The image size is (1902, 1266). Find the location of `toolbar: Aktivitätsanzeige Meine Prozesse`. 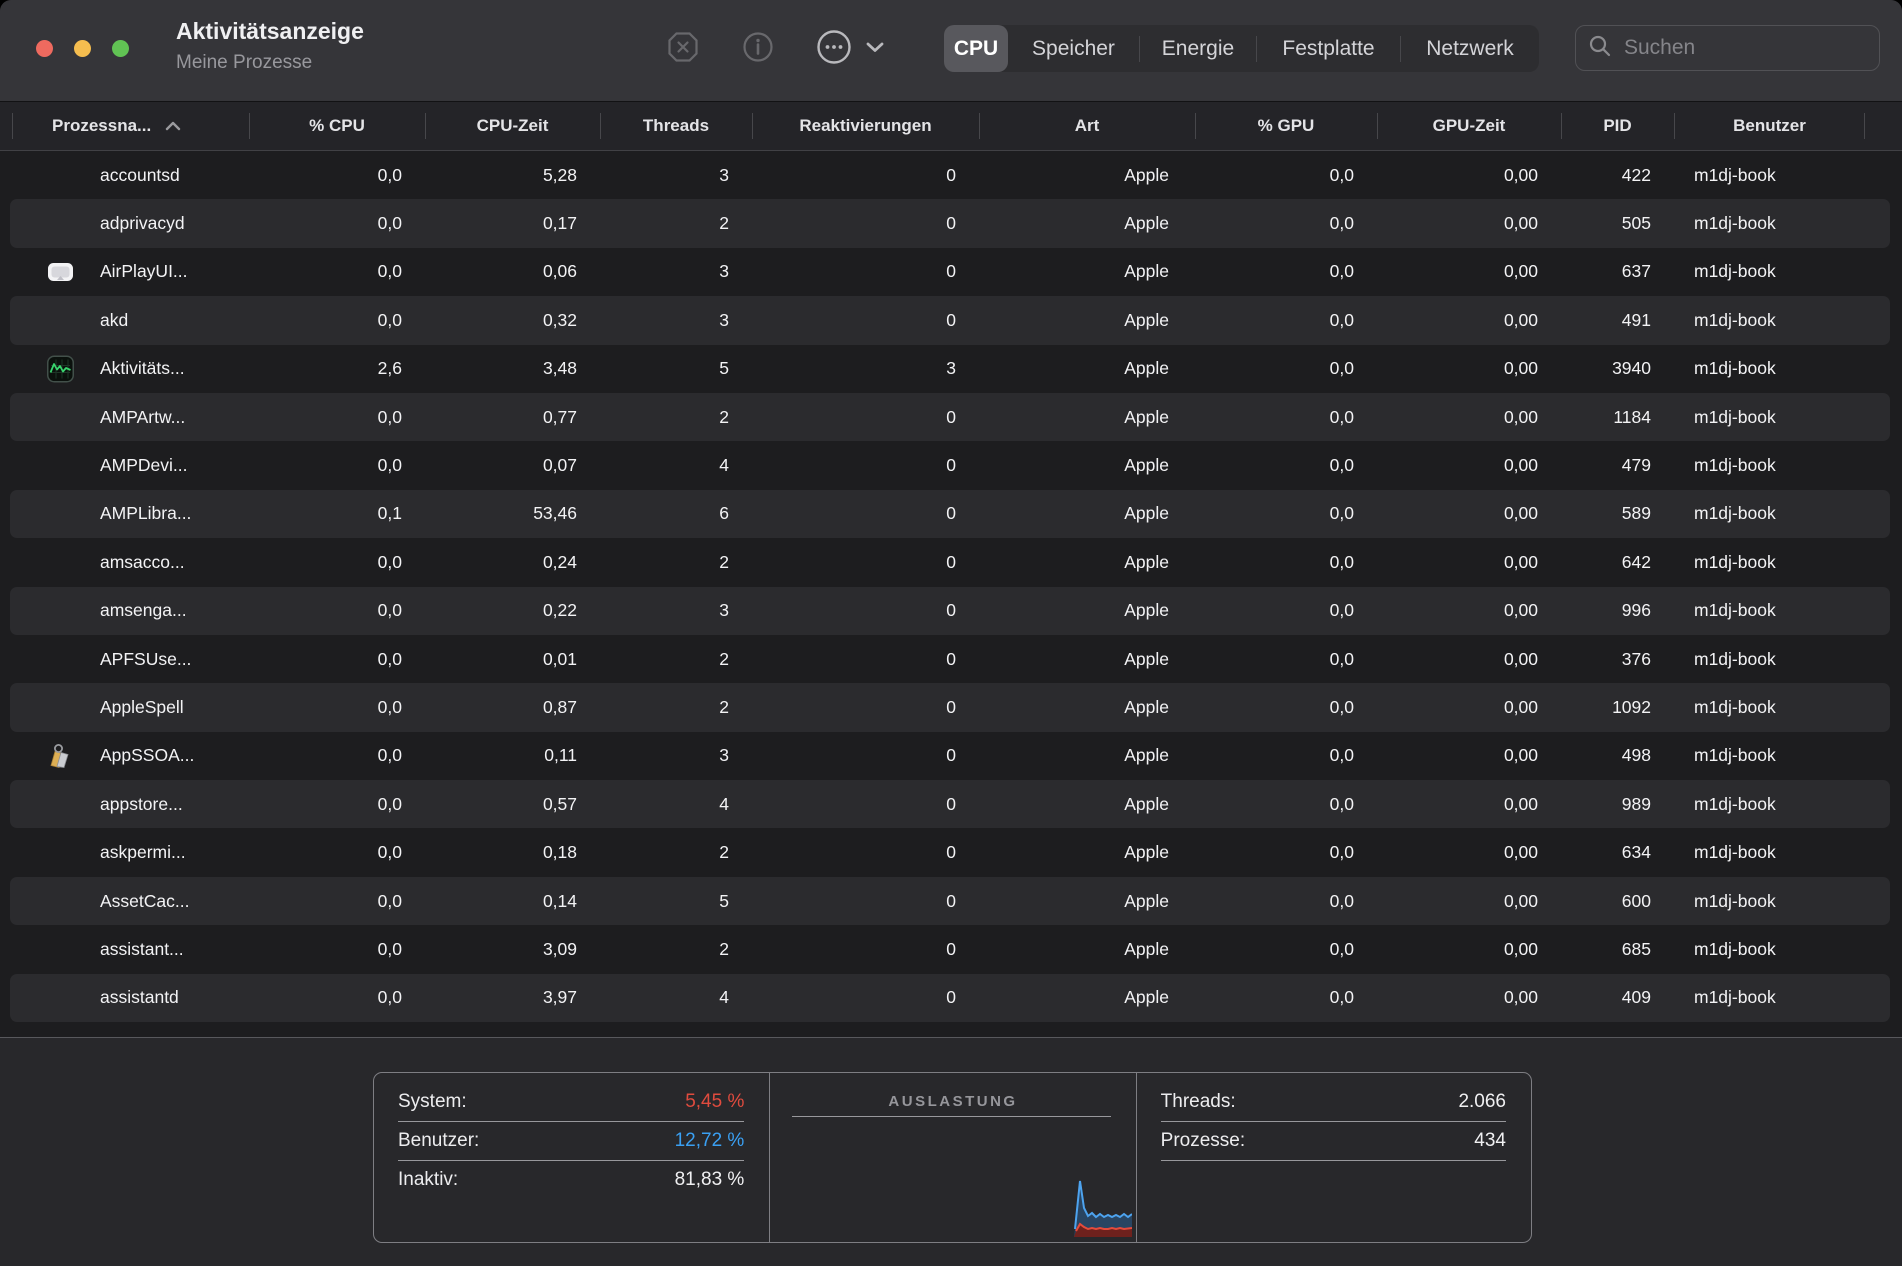

toolbar: Aktivitätsanzeige Meine Prozesse is located at coordinates (951, 51).